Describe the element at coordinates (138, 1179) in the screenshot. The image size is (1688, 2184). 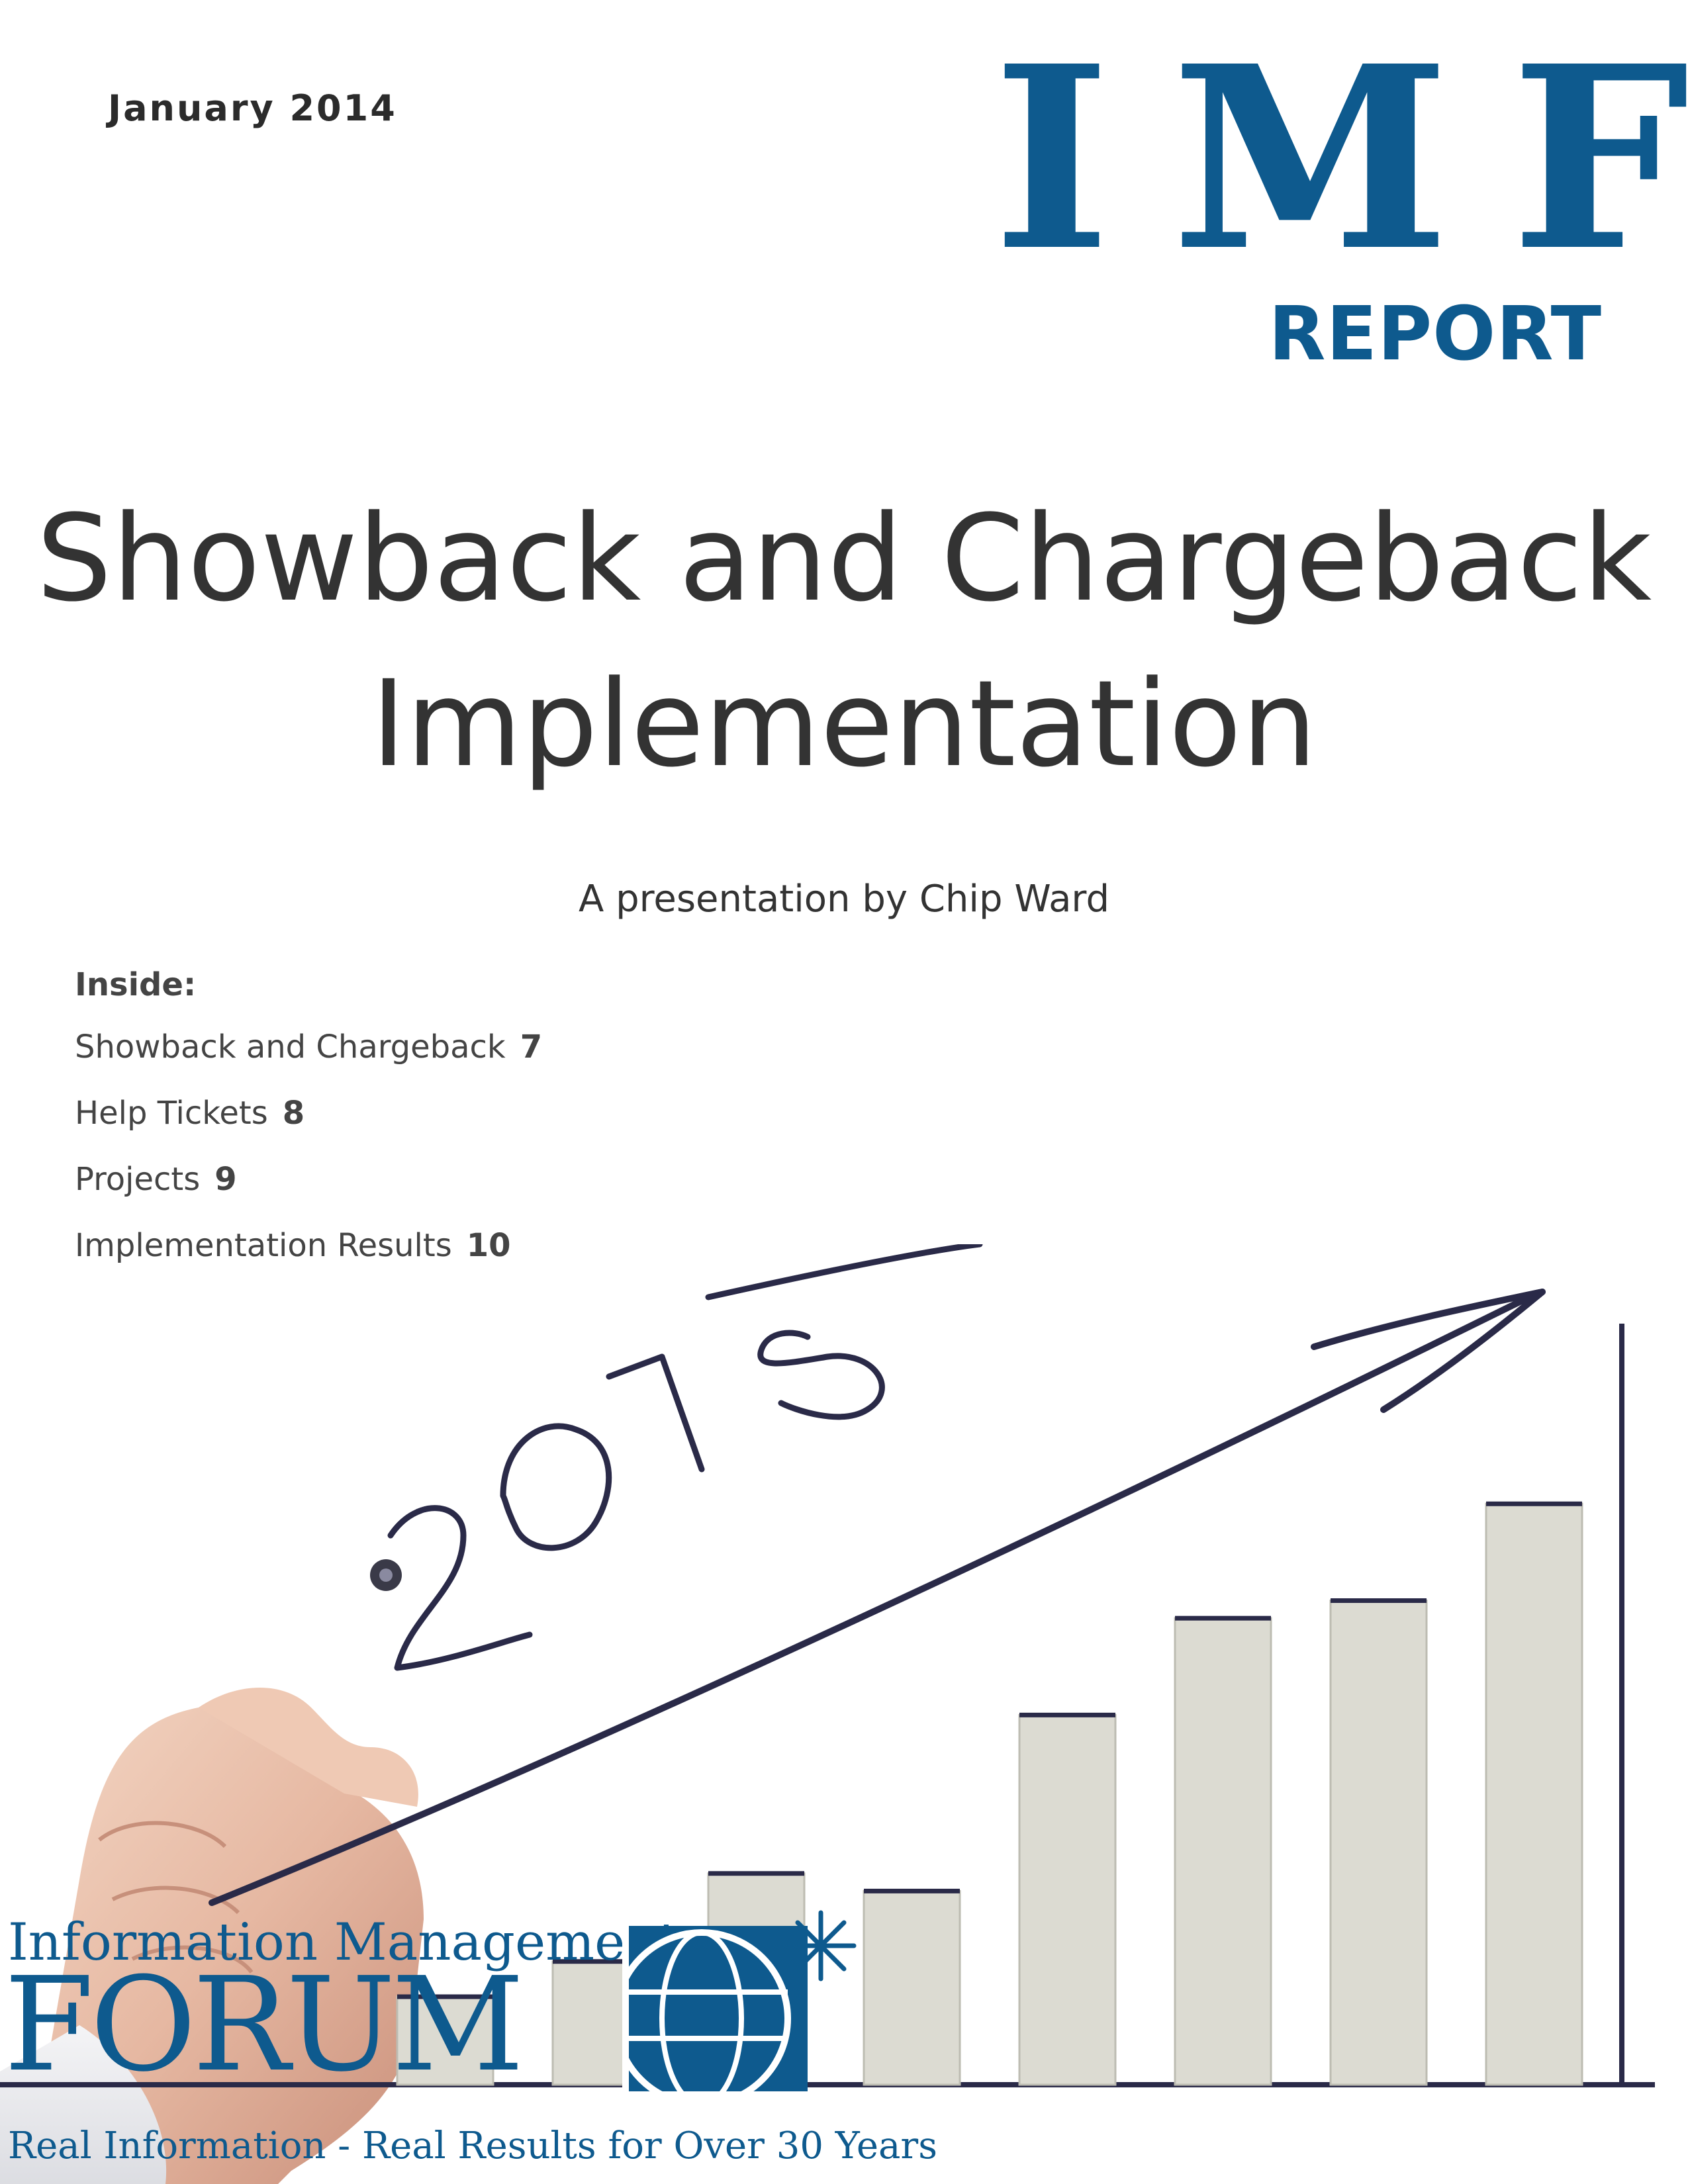
I see `contents-item-label: Projects` at that location.